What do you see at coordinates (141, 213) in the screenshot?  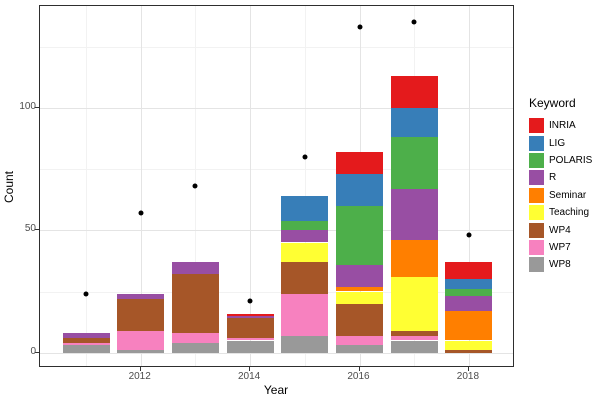 I see `total-point-2012` at bounding box center [141, 213].